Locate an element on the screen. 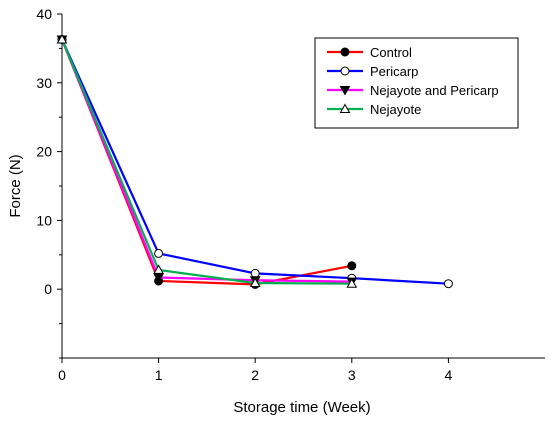 This screenshot has width=550, height=426. x-tick-label: 2 is located at coordinates (255, 375).